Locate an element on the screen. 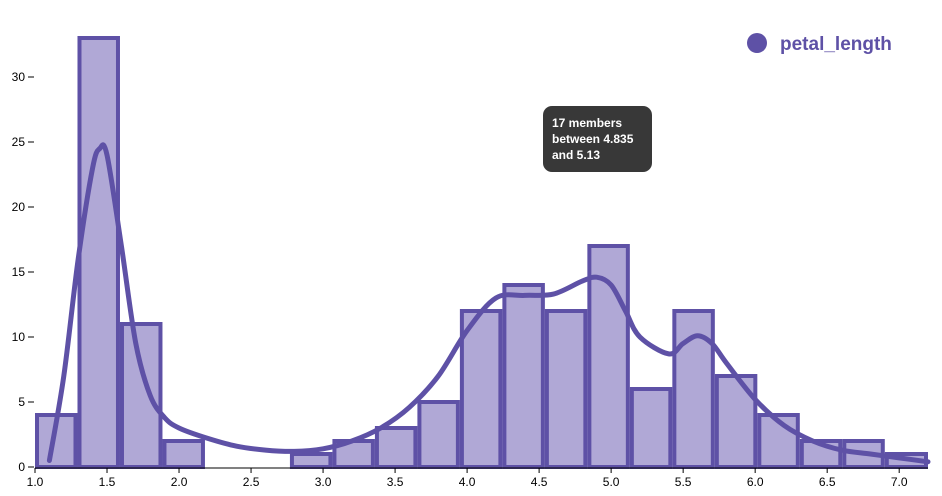 This screenshot has width=942, height=496. x-tick-label-3: 2.5 is located at coordinates (251, 482).